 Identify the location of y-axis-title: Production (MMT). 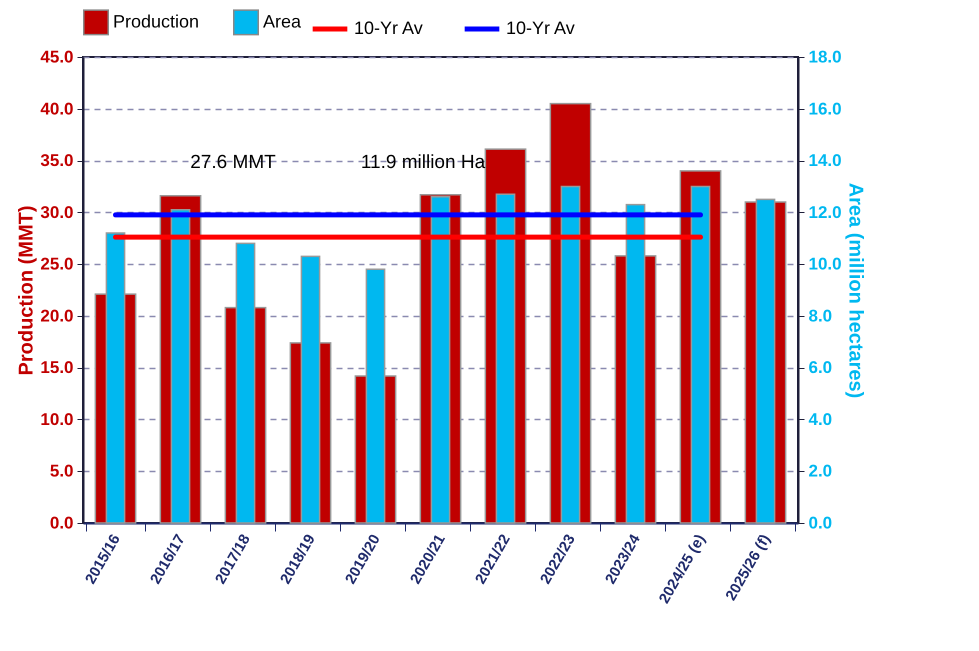
(26, 291).